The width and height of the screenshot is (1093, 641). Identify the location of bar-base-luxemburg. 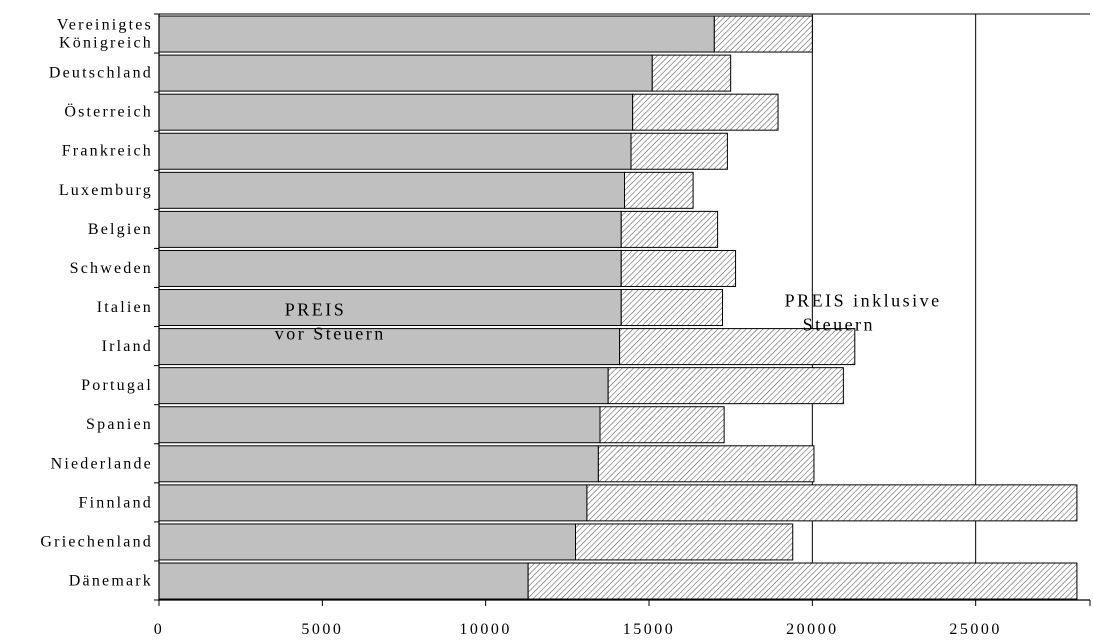
(391, 190).